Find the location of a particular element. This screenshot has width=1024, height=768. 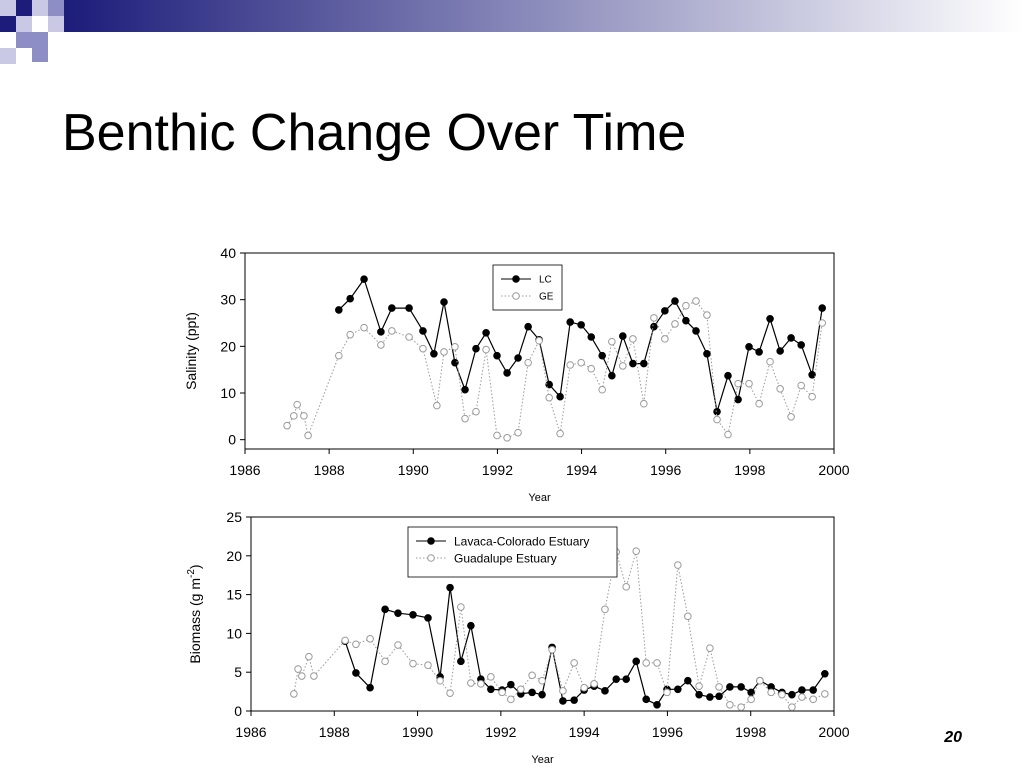

page-number: 20 is located at coordinates (952, 737).